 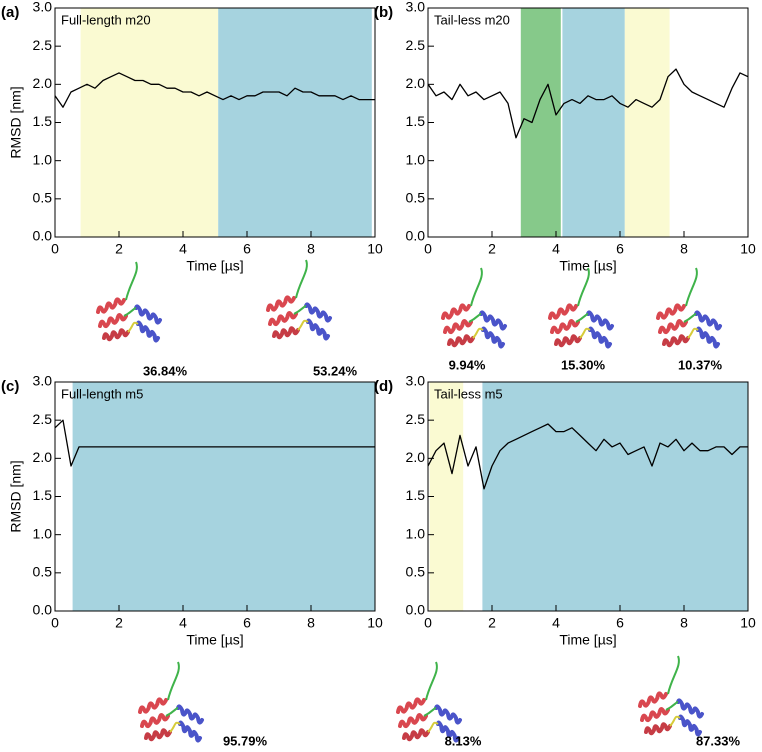 I want to click on panel-label: (b), so click(x=383, y=12).